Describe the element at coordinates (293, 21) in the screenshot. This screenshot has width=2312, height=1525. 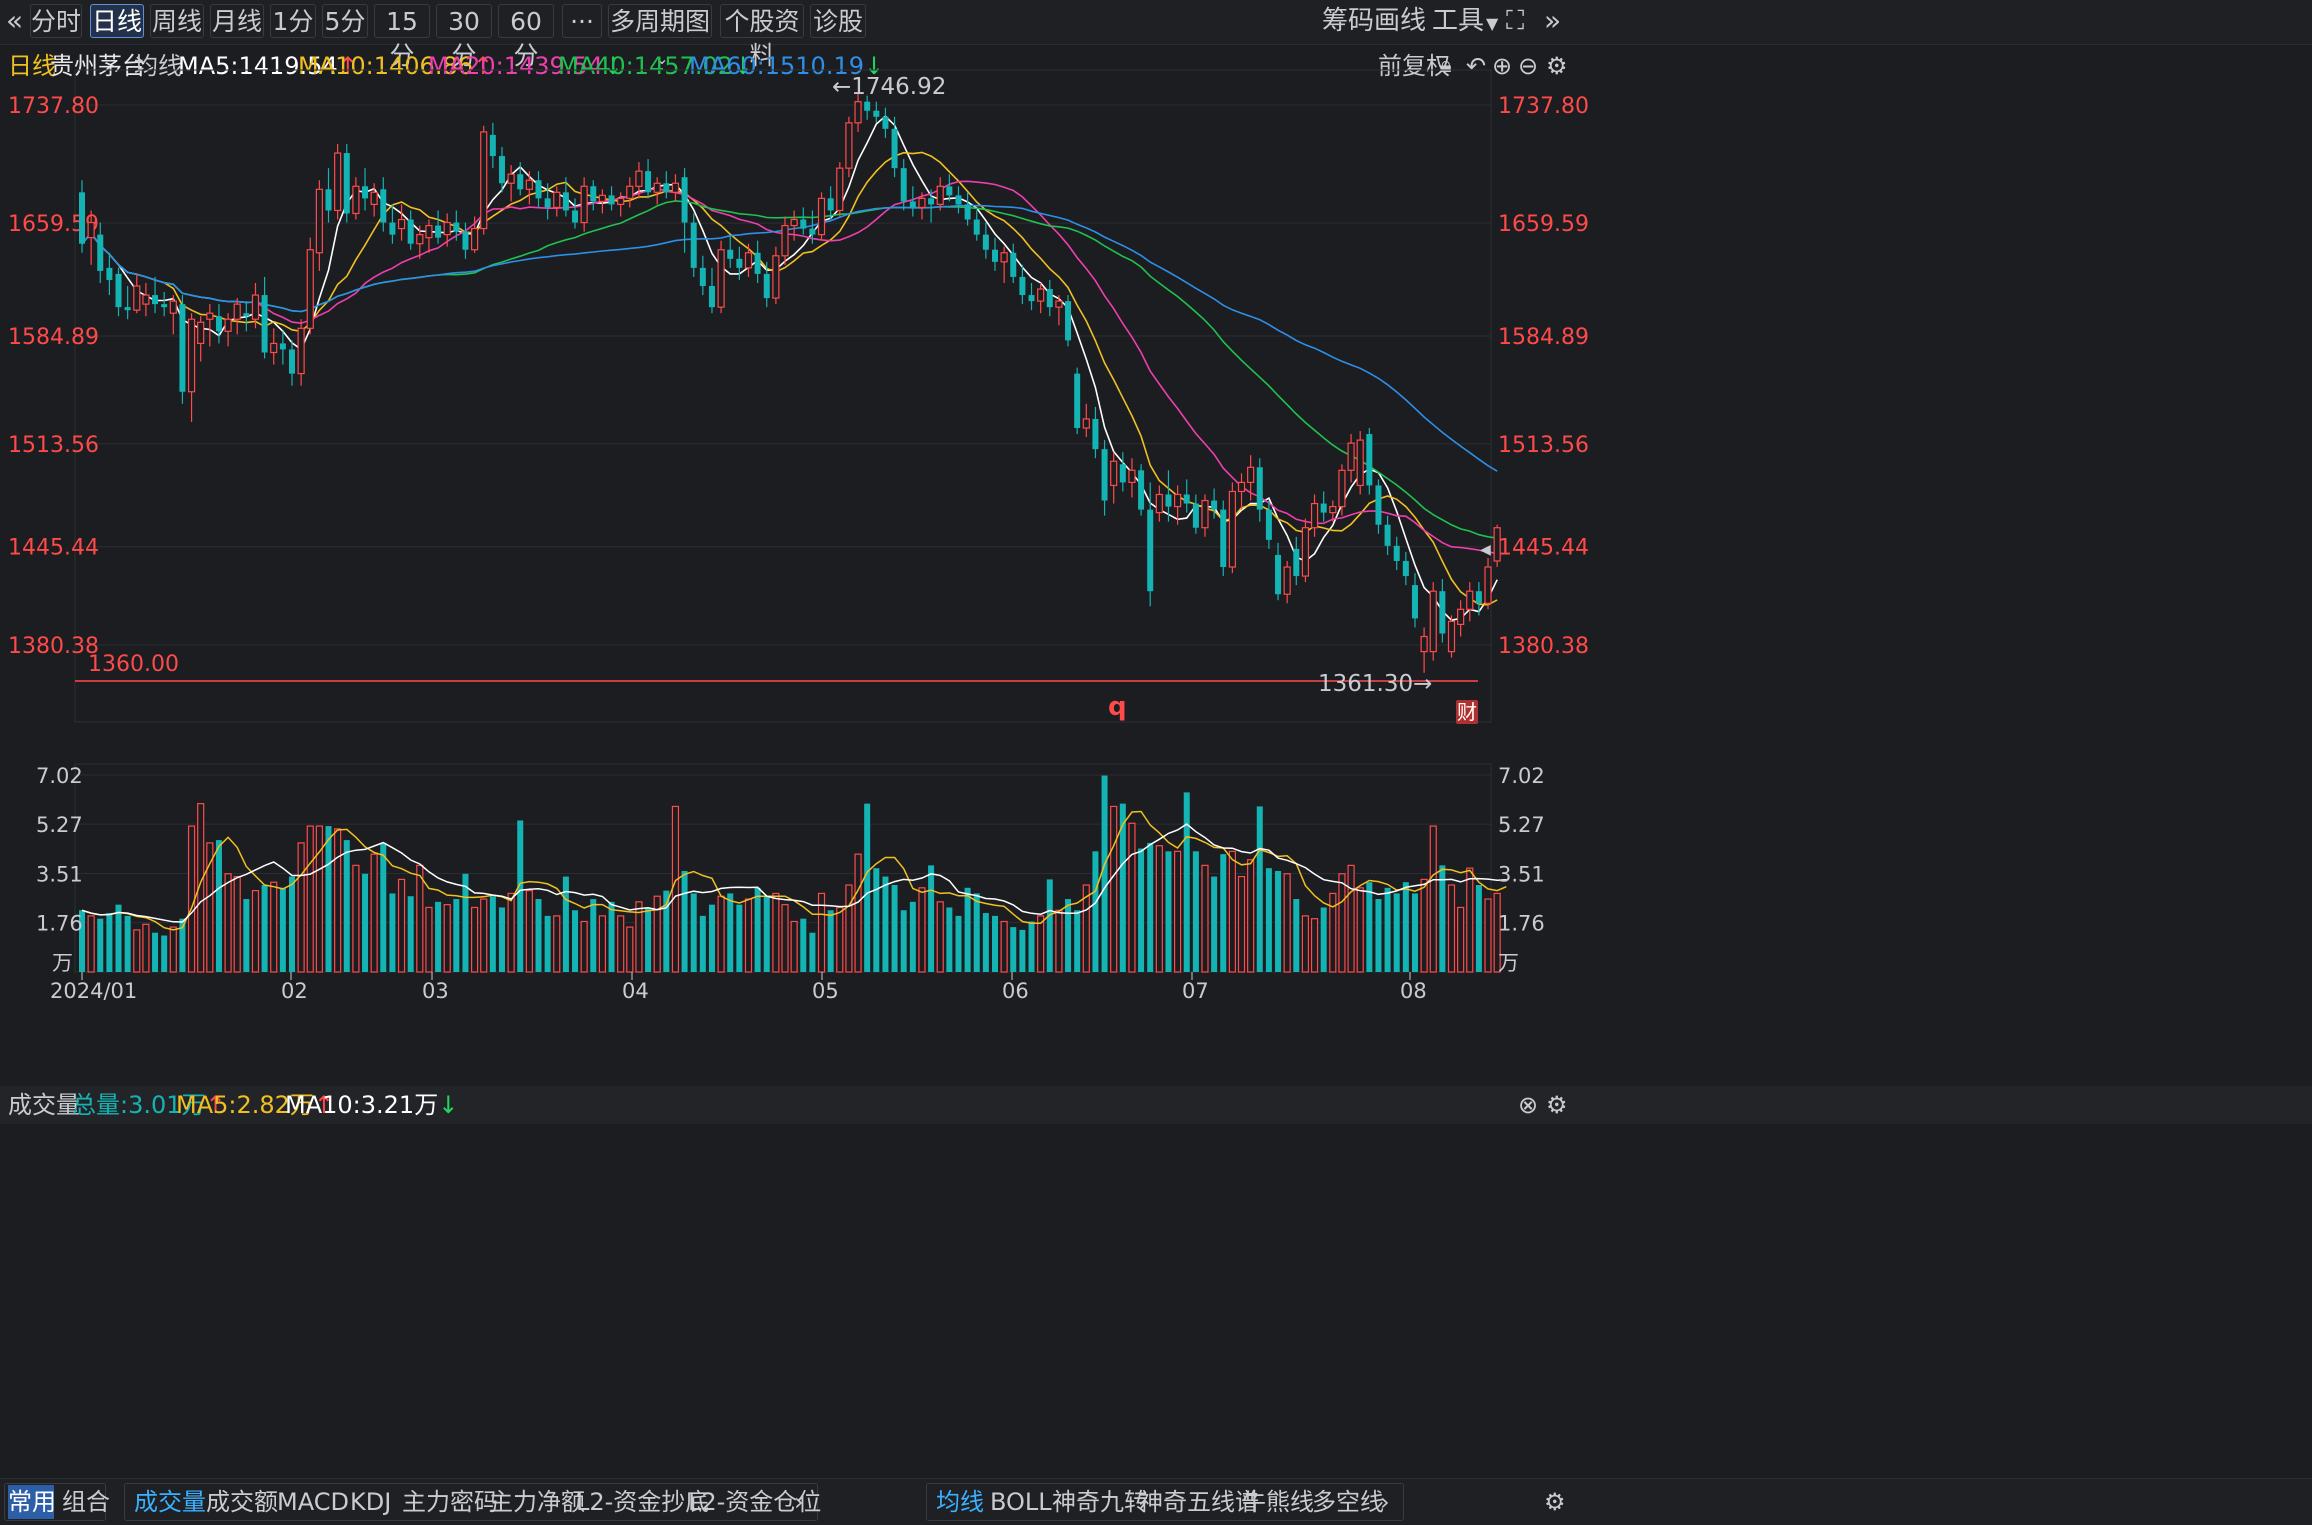
I see `period-button-1min: 1分` at that location.